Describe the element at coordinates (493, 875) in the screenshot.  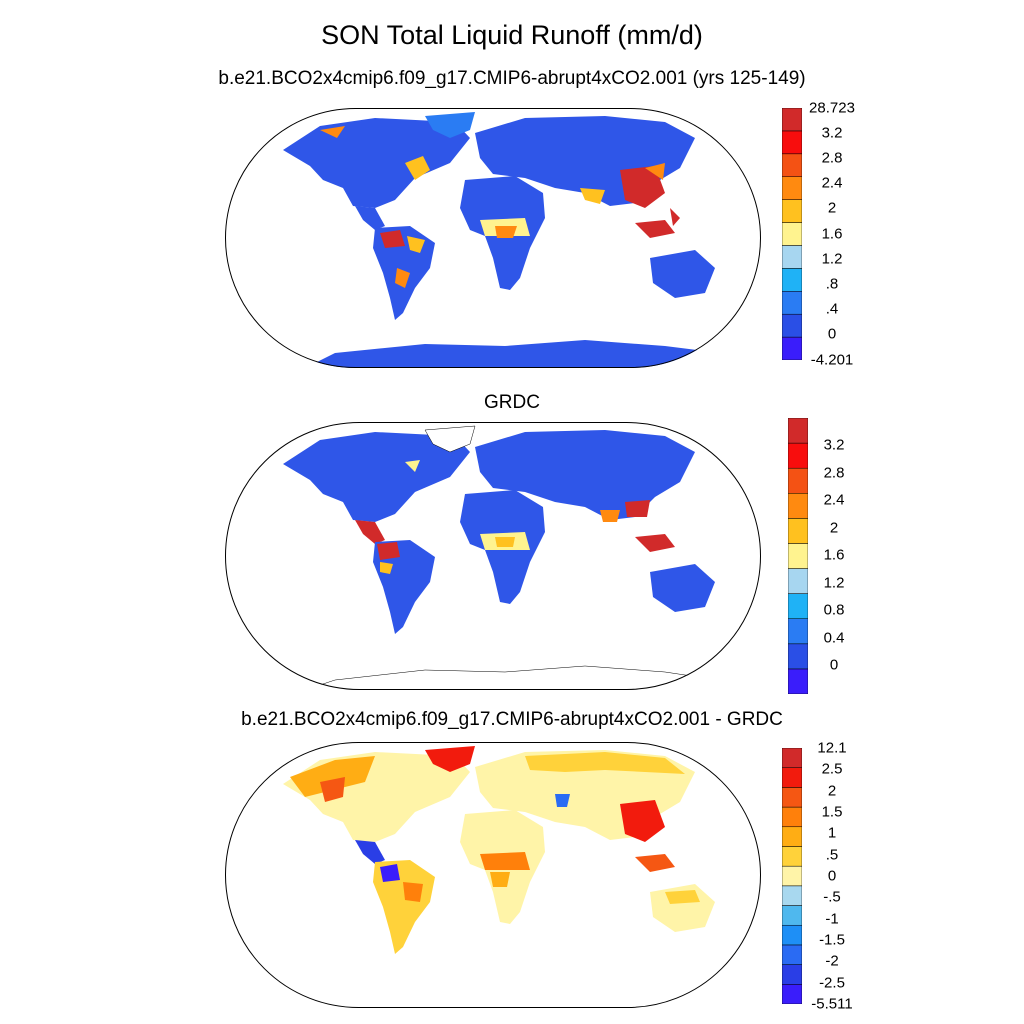
I see `panel-3-map` at that location.